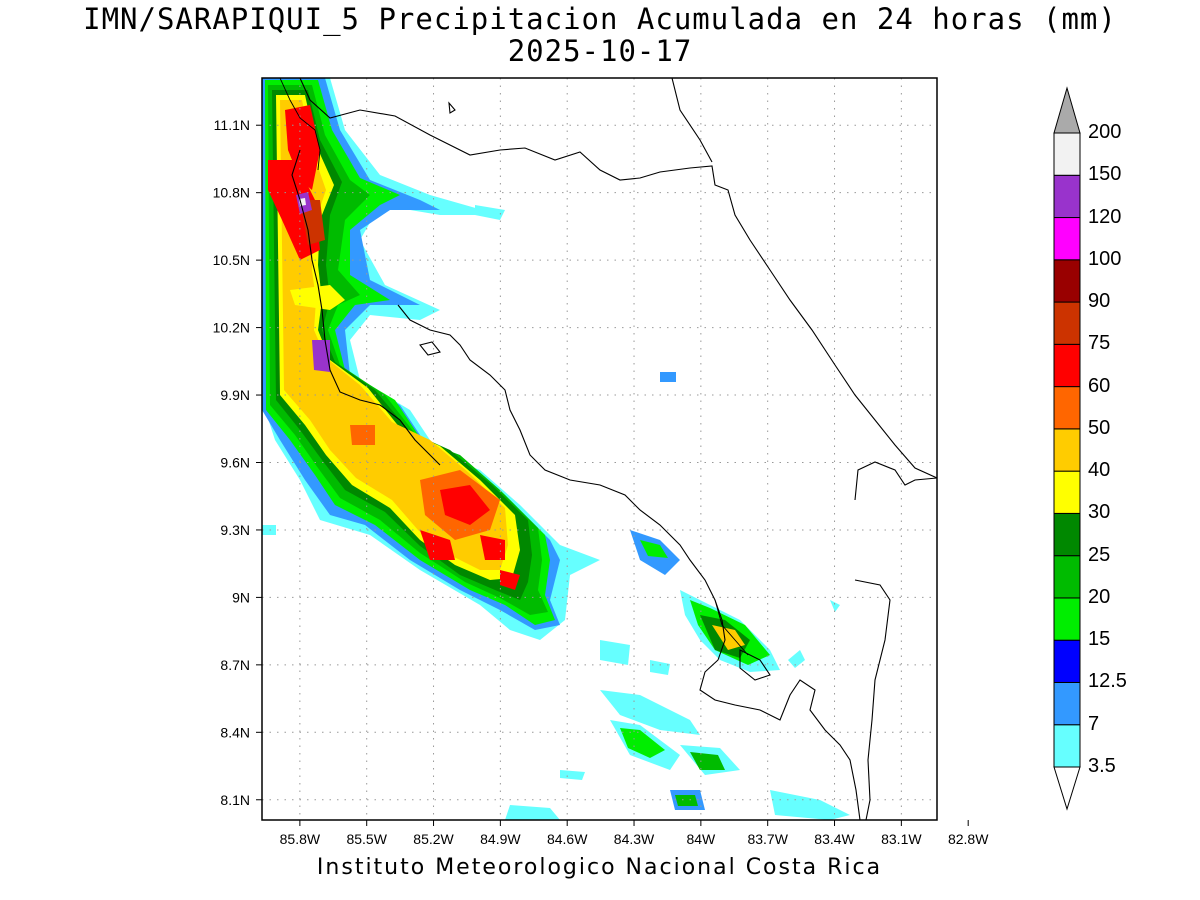 This screenshot has height=900, width=1200. I want to click on coastline-lake, so click(692, 120).